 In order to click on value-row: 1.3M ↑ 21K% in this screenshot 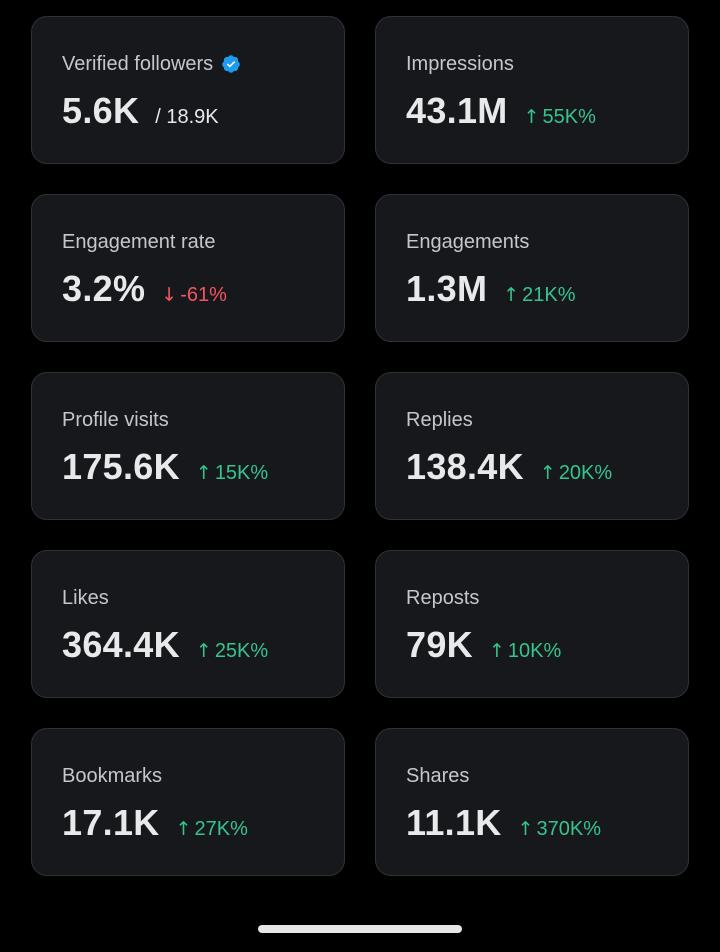, I will do `click(547, 289)`.